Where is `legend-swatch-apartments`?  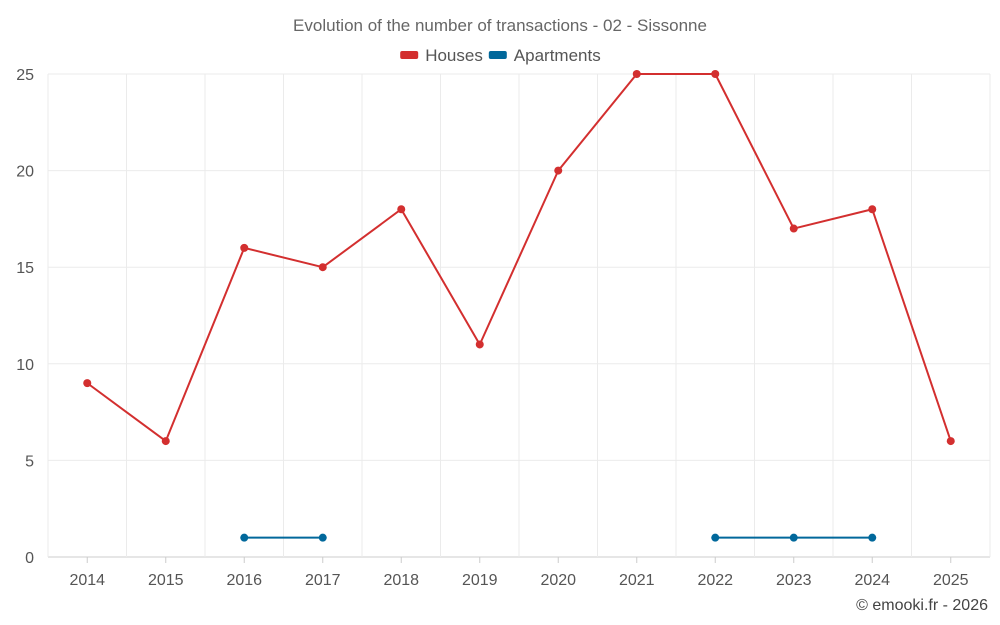
legend-swatch-apartments is located at coordinates (497, 55).